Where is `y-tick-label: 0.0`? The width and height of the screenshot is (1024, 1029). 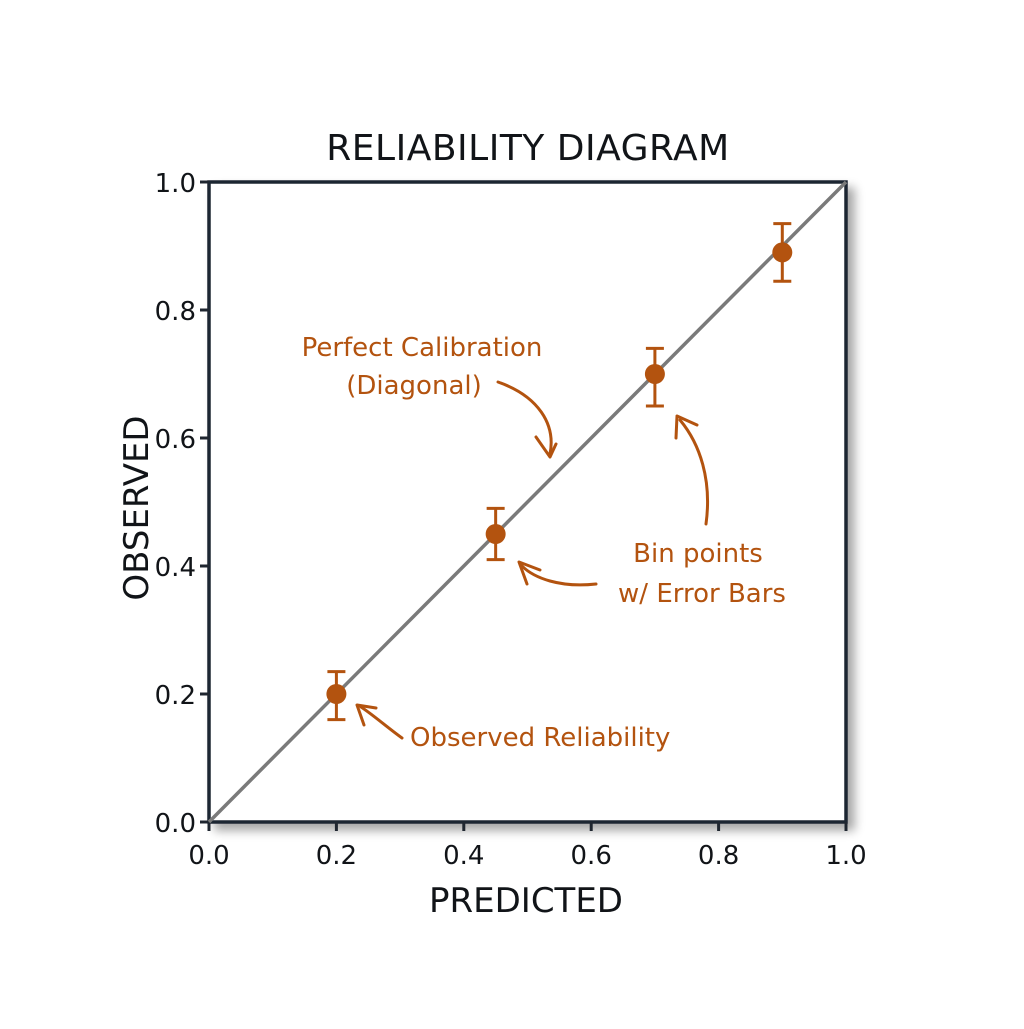
y-tick-label: 0.0 is located at coordinates (175, 824).